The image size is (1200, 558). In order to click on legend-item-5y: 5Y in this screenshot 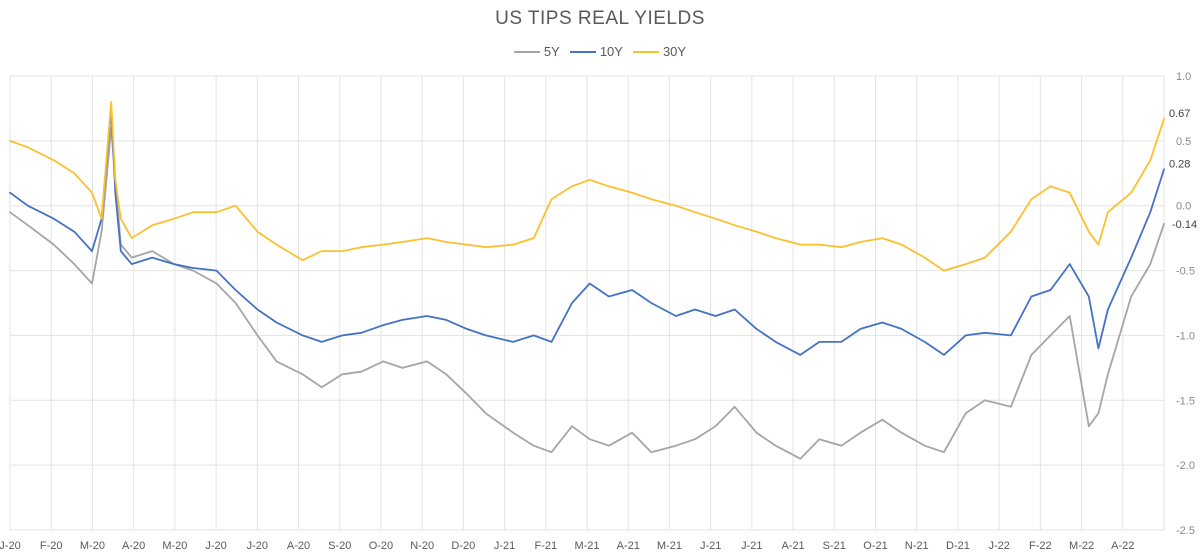, I will do `click(536, 51)`.